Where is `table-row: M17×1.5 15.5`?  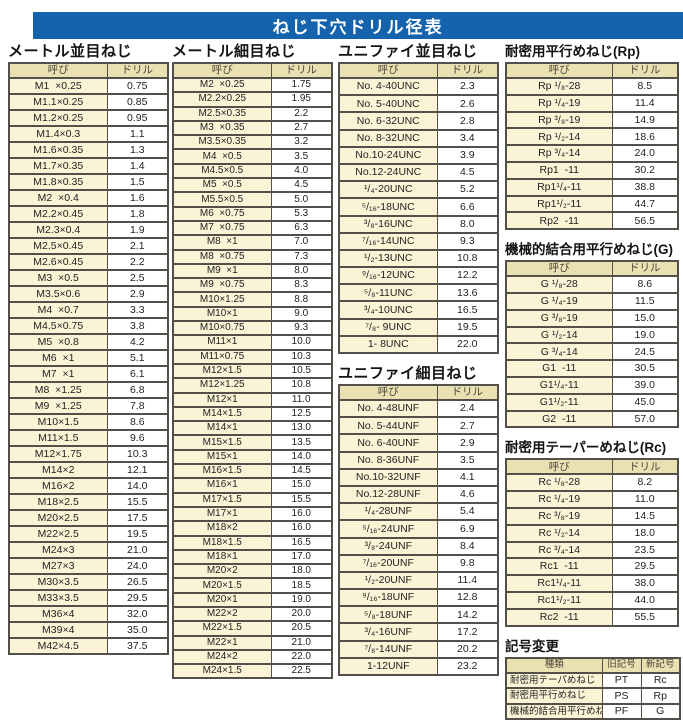 table-row: M17×1.5 15.5 is located at coordinates (252, 500).